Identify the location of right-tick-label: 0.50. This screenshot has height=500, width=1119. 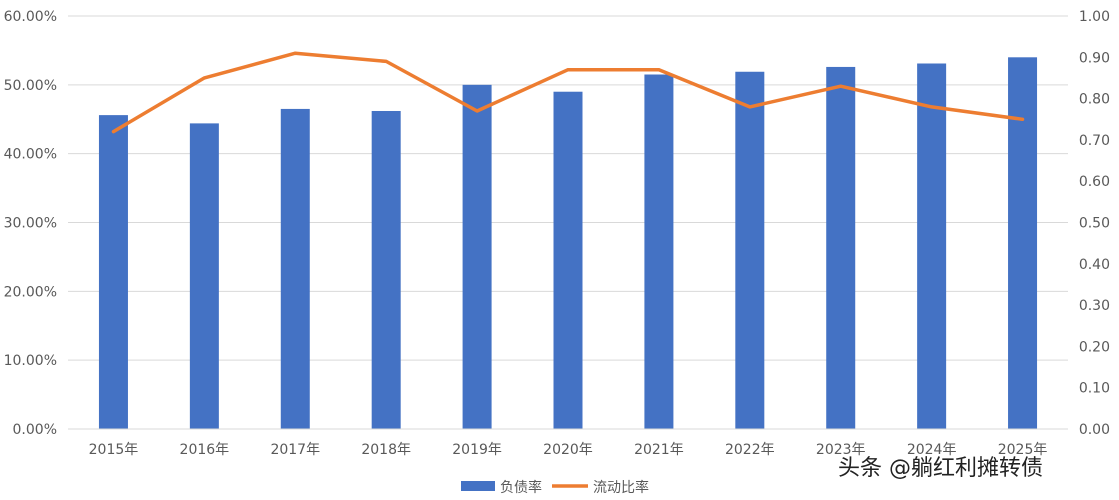
(1094, 224).